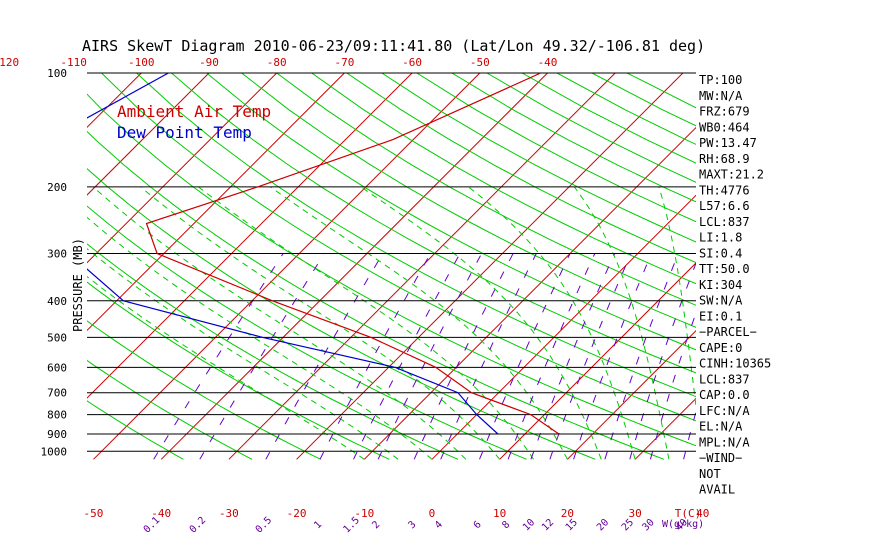 The width and height of the screenshot is (870, 560). What do you see at coordinates (720, 238) in the screenshot?
I see `index-line: LI:1.8` at bounding box center [720, 238].